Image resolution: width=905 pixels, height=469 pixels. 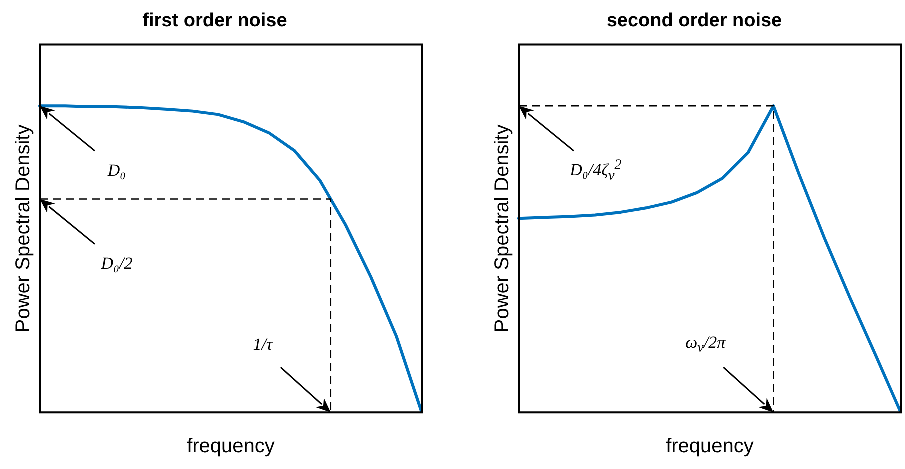 I want to click on annotation: D₀/2, so click(x=117, y=264).